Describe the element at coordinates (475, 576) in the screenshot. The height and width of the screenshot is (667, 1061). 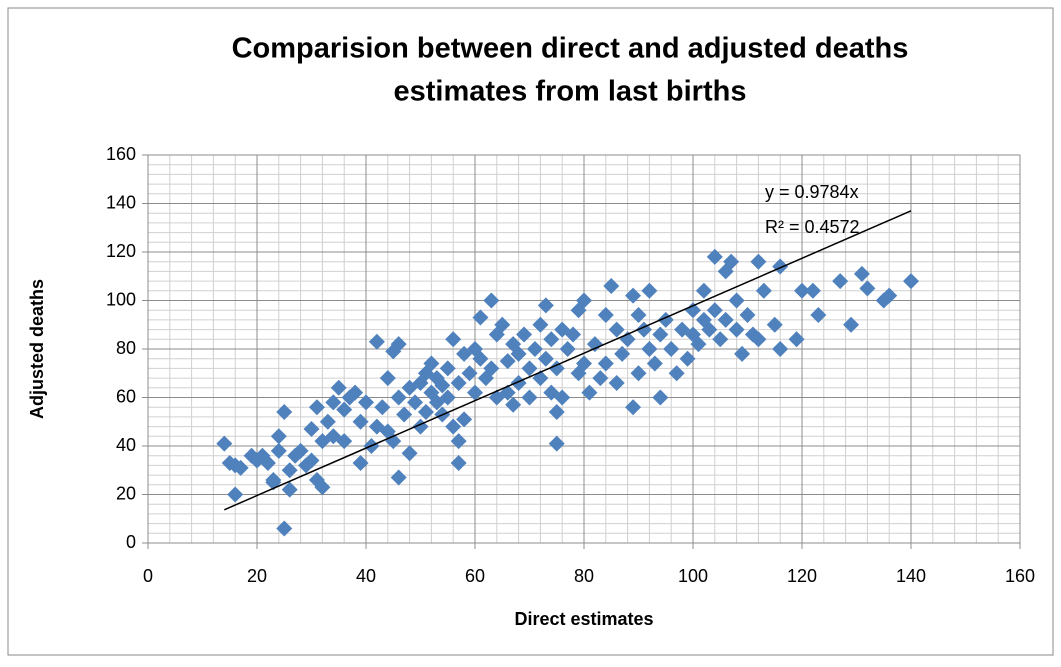
I see `x-tick-label: 60` at that location.